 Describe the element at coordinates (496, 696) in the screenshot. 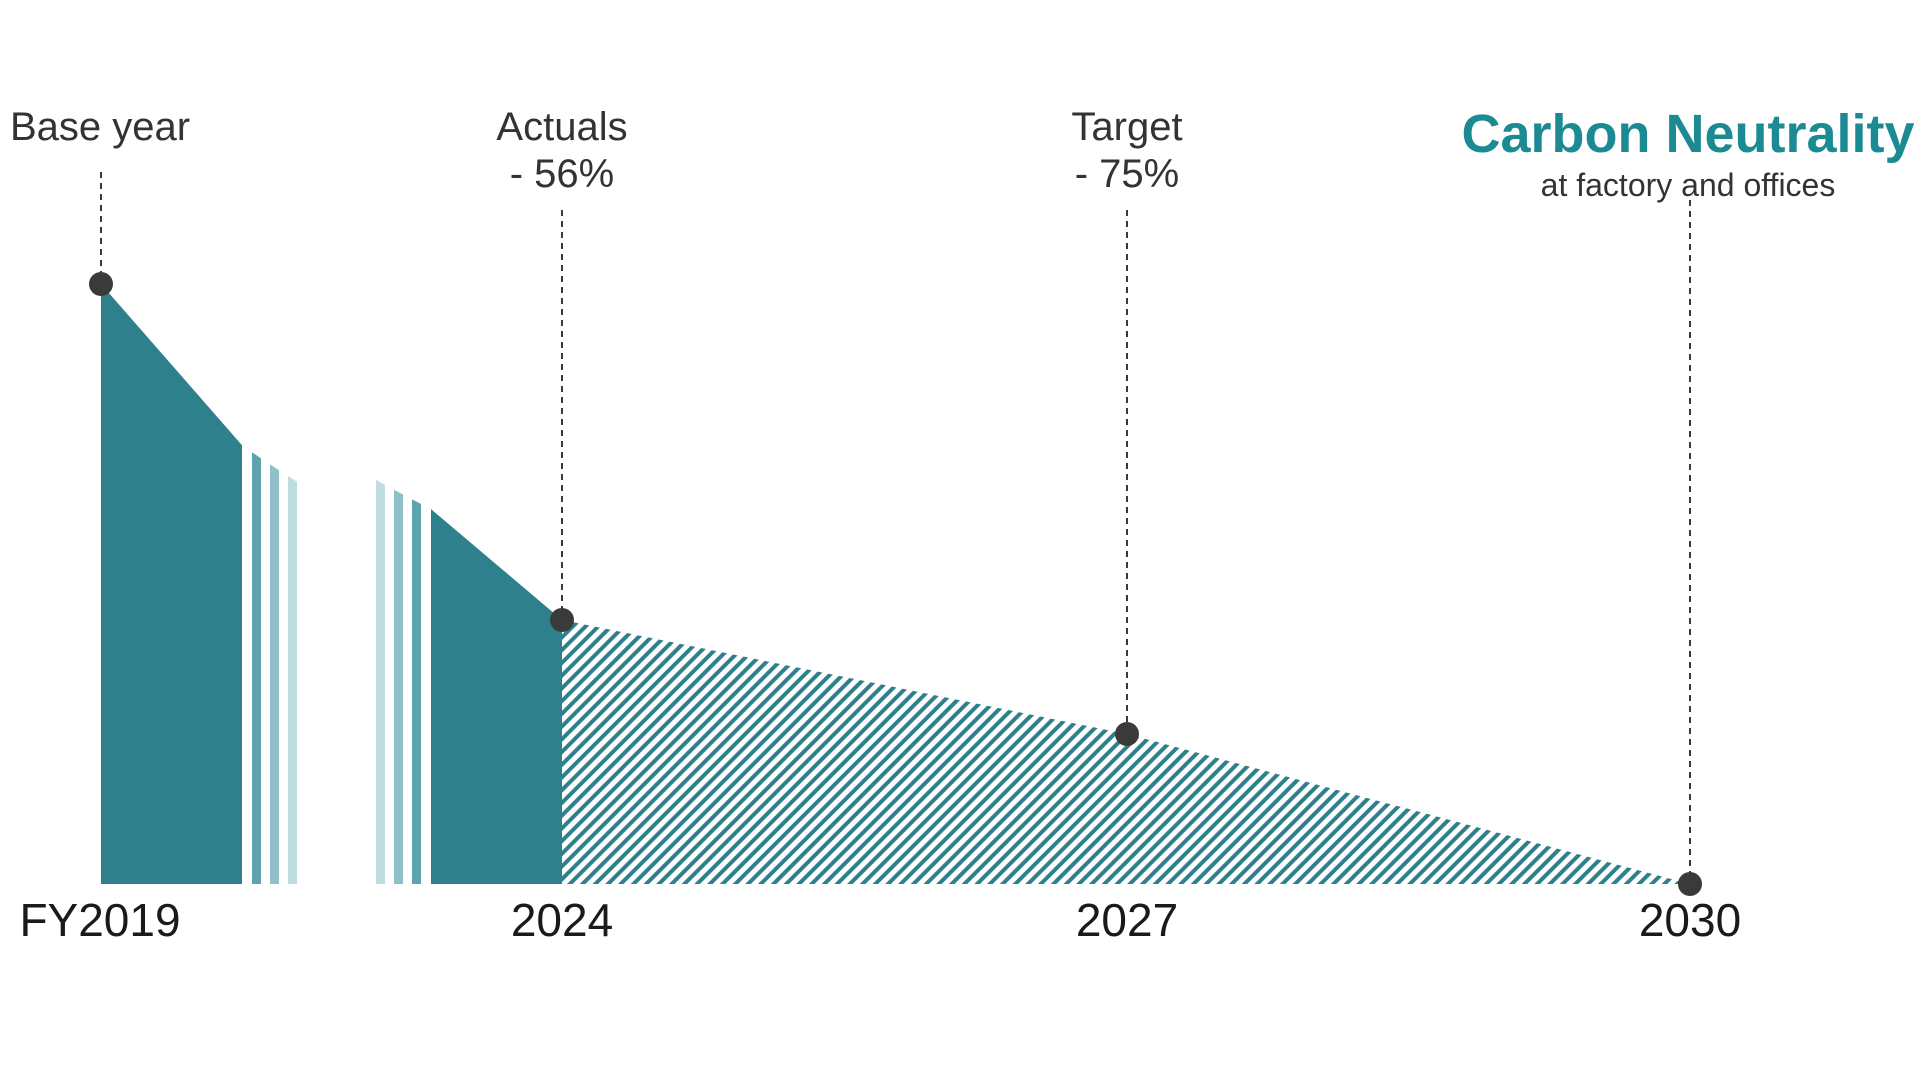

I see `area-solid-right` at that location.